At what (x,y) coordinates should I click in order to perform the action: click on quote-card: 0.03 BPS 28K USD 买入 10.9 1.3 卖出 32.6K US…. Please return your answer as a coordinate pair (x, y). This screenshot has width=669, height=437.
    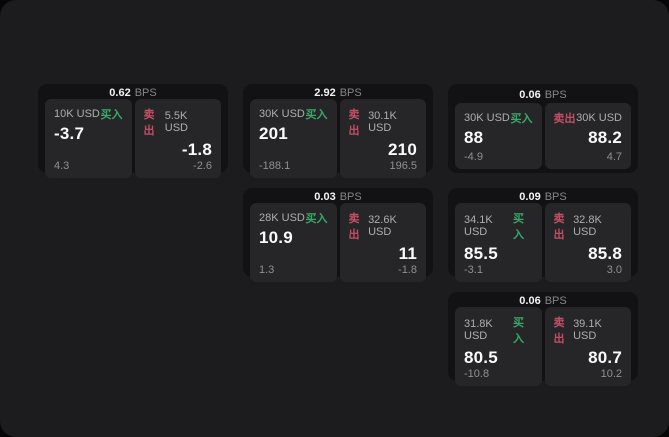
    Looking at the image, I should click on (338, 235).